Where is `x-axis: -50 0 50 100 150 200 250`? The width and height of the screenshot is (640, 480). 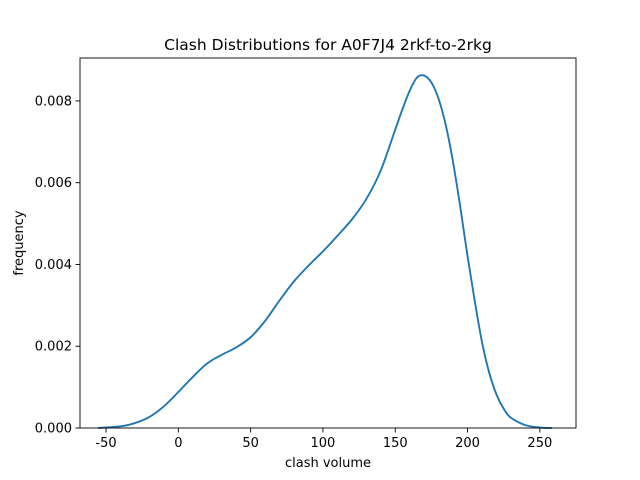
x-axis: -50 0 50 100 150 200 250 is located at coordinates (323, 439).